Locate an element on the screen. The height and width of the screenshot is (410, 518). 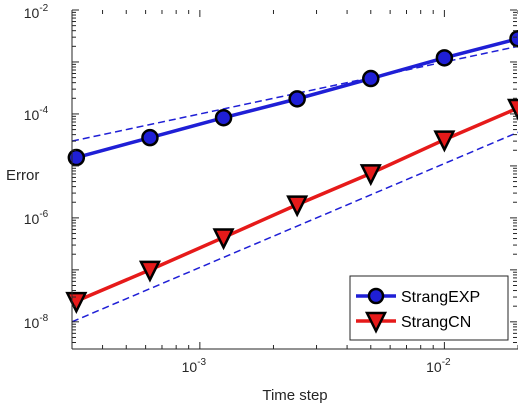
legend: StrangEXP StrangCN is located at coordinates (429, 308).